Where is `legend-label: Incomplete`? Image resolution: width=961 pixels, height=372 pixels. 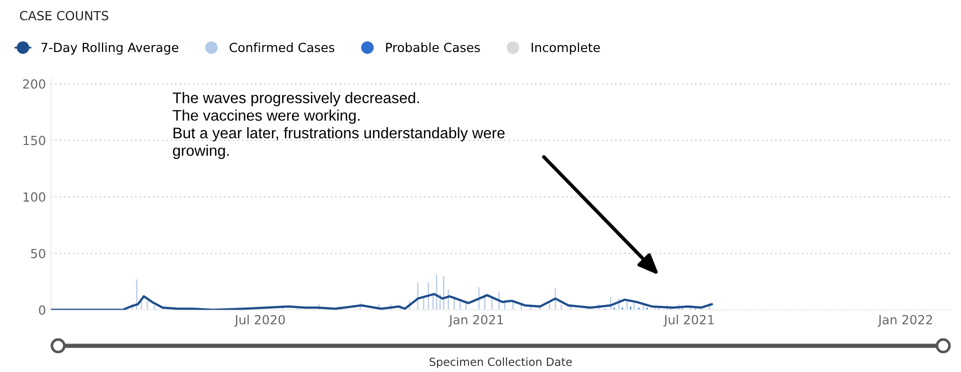
legend-label: Incomplete is located at coordinates (566, 48).